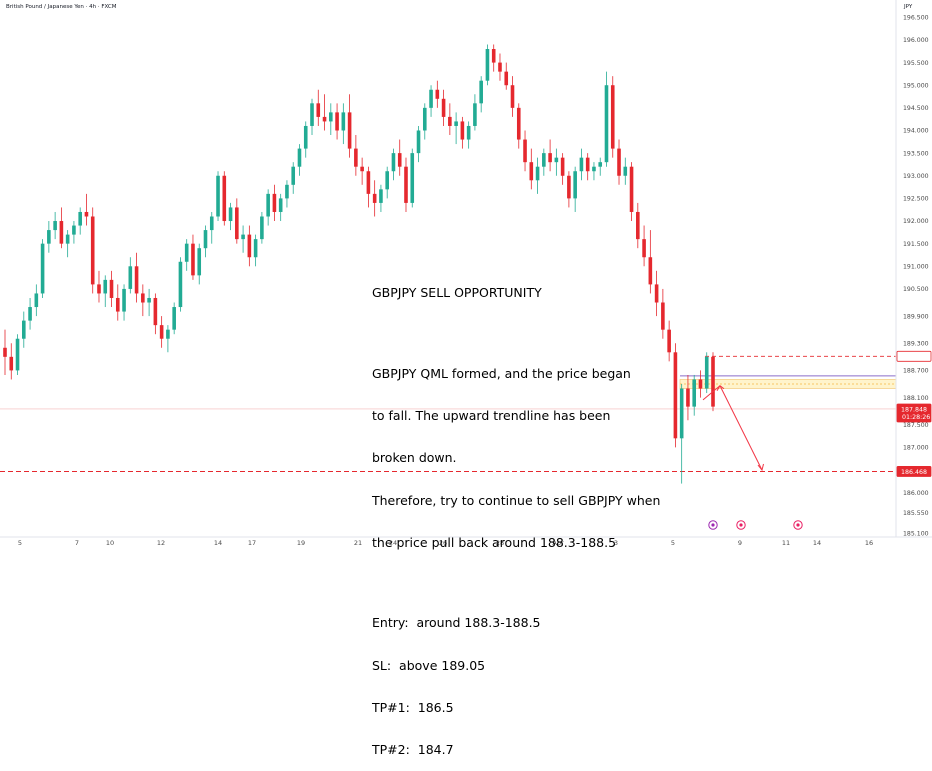 The width and height of the screenshot is (932, 771). I want to click on price-tick-label: 190.500, so click(916, 289).